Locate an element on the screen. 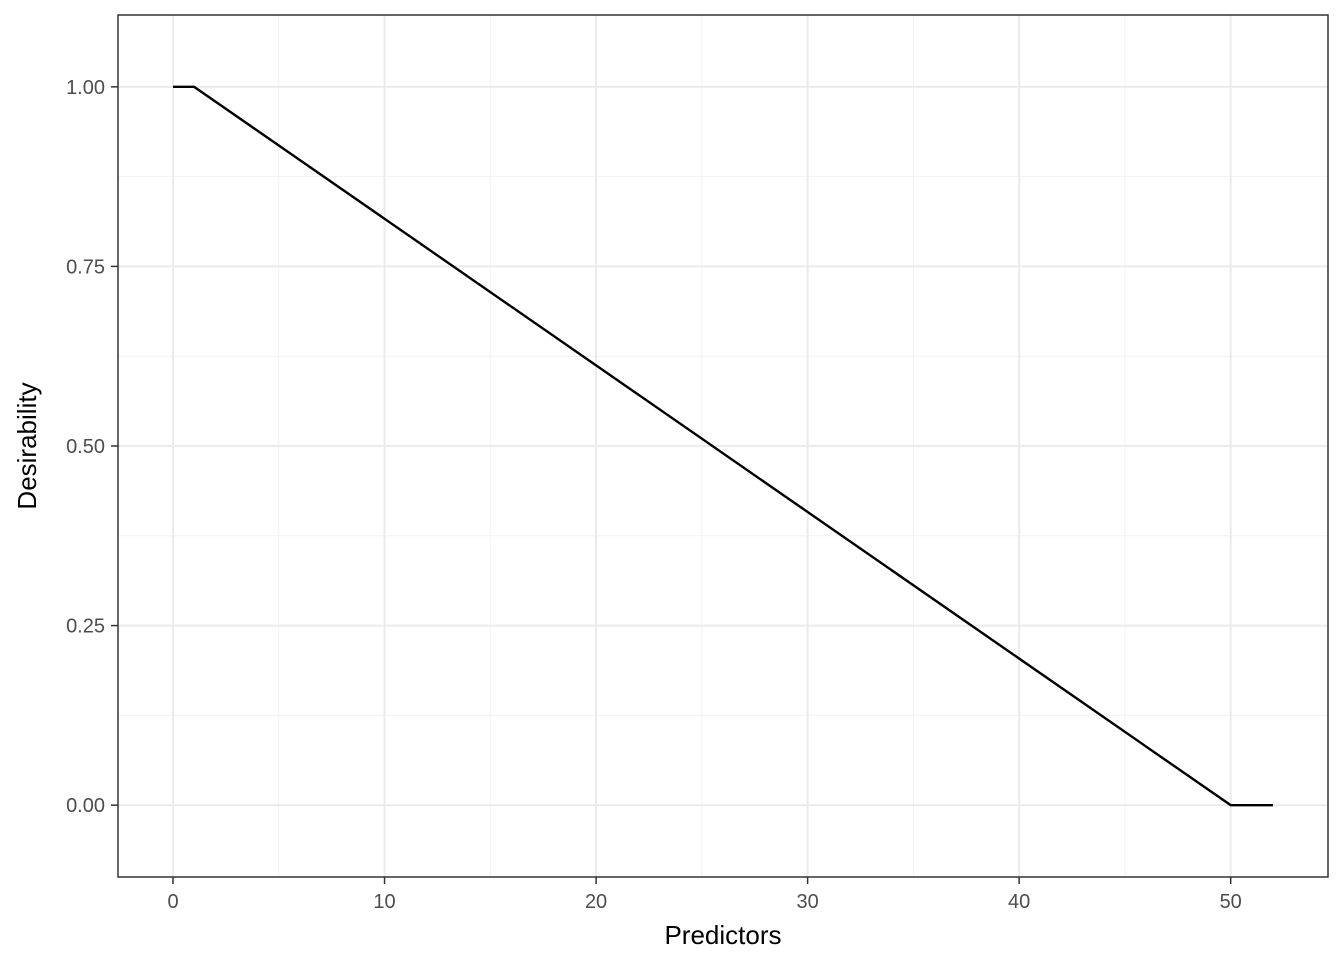 The image size is (1344, 960). y-axis-title: Desirability is located at coordinates (27, 445).